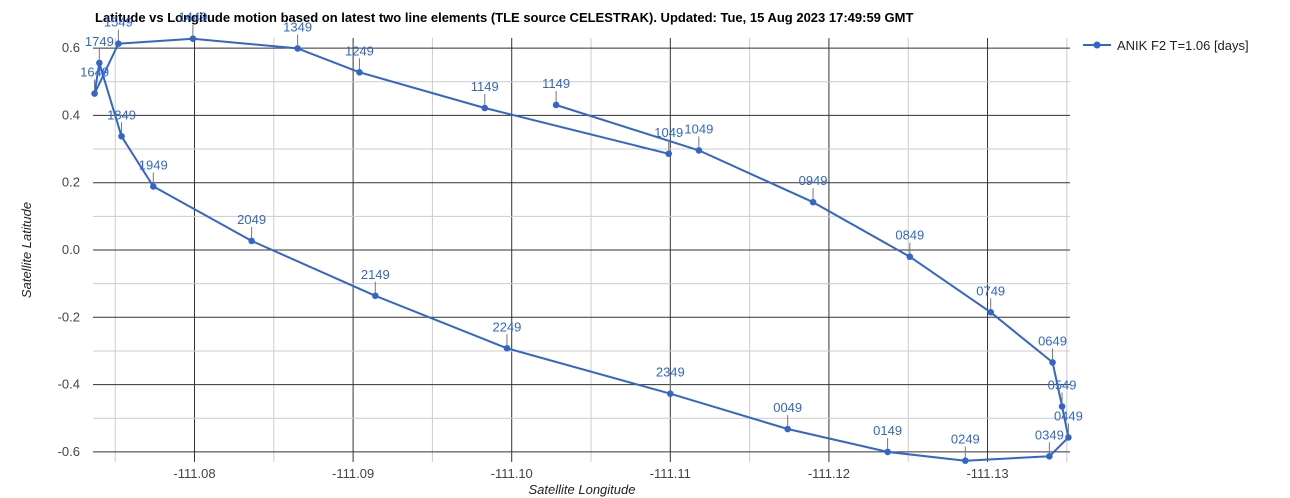 The image size is (1290, 498). Describe the element at coordinates (194, 473) in the screenshot. I see `x-tick-label: -111.08` at that location.